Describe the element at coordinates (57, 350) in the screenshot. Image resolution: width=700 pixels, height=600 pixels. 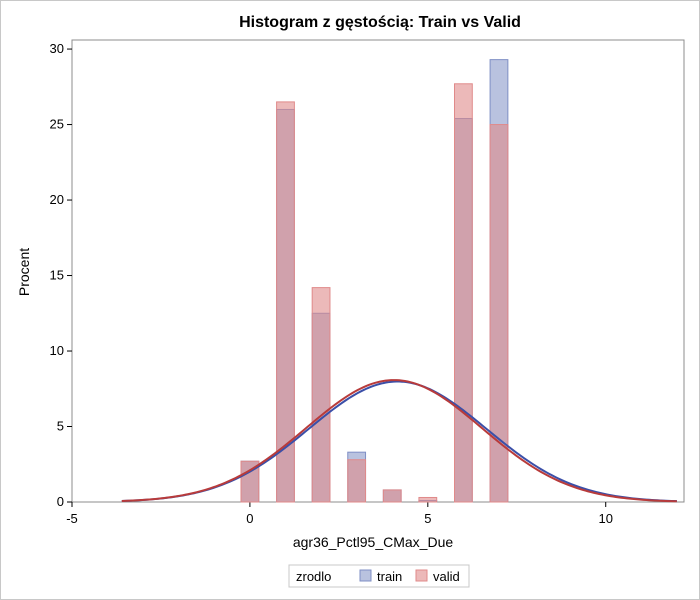
I see `y-tick-label: 10` at that location.